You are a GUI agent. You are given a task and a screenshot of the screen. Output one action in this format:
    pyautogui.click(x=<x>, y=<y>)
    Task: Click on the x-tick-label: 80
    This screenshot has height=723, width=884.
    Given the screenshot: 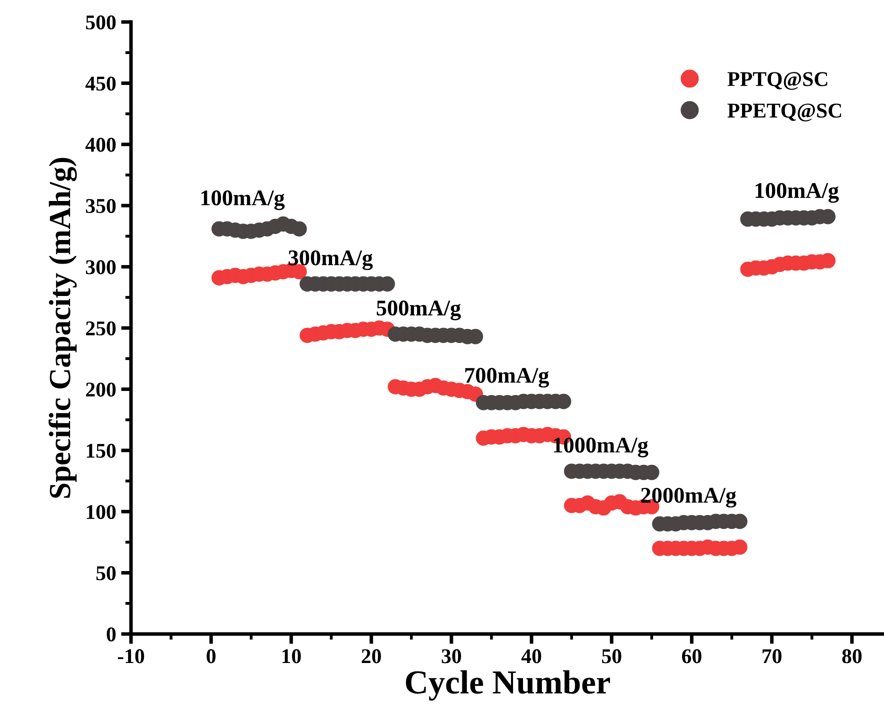 What is the action you would take?
    pyautogui.click(x=852, y=656)
    